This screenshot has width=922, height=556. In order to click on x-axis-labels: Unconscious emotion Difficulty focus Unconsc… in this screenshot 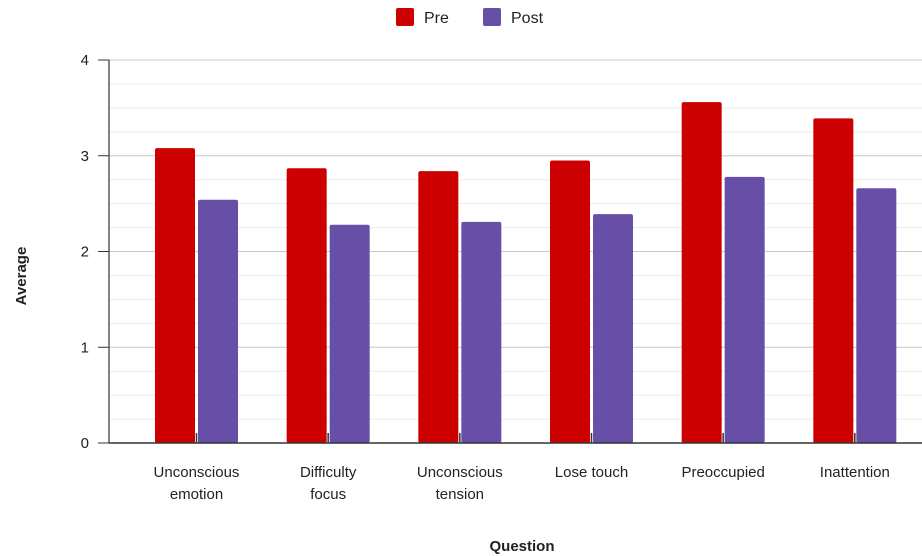, I will do `click(522, 483)`.